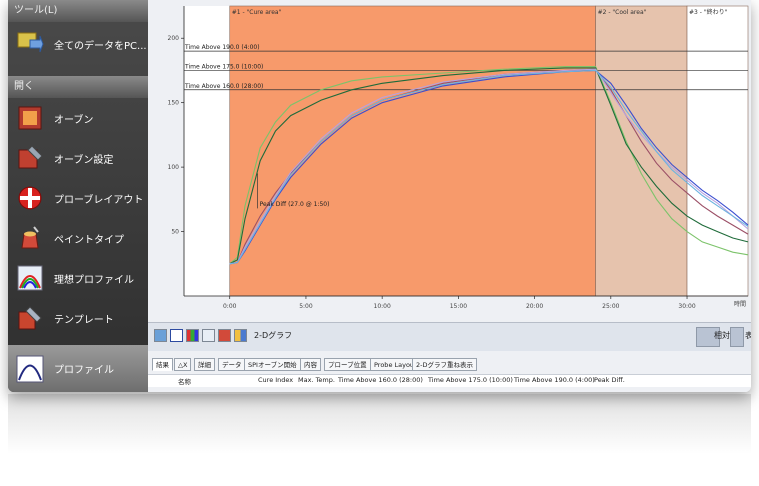 Image resolution: width=759 pixels, height=486 pixels. What do you see at coordinates (78, 11) in the screenshot?
I see `sidebar-top-header: ツール(L)` at bounding box center [78, 11].